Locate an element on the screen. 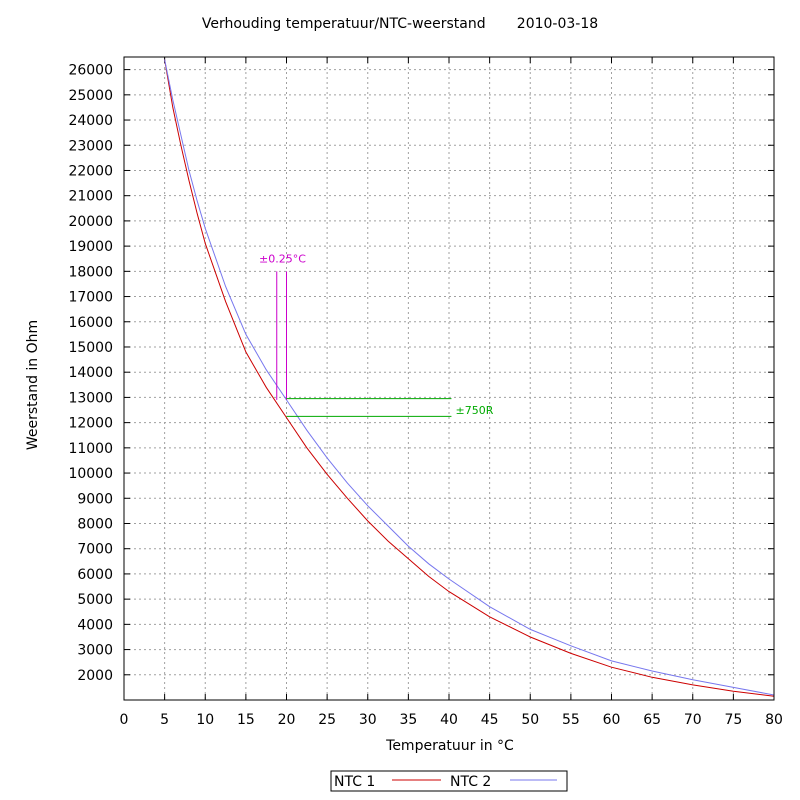 The height and width of the screenshot is (800, 800). y-tick-label: 8000 is located at coordinates (95, 524).